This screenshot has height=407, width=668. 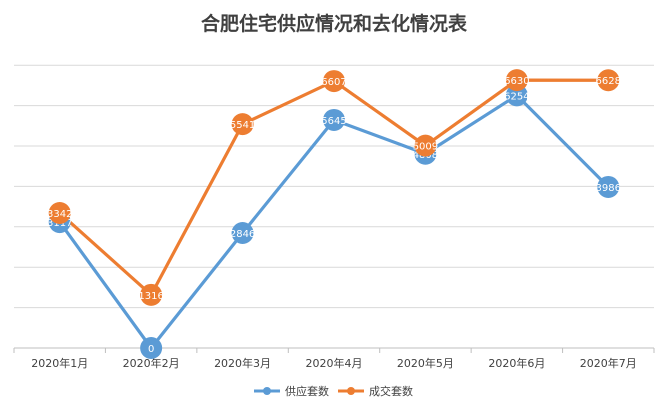 What do you see at coordinates (425, 363) in the screenshot?
I see `x-tick-label: 2020年5月` at bounding box center [425, 363].